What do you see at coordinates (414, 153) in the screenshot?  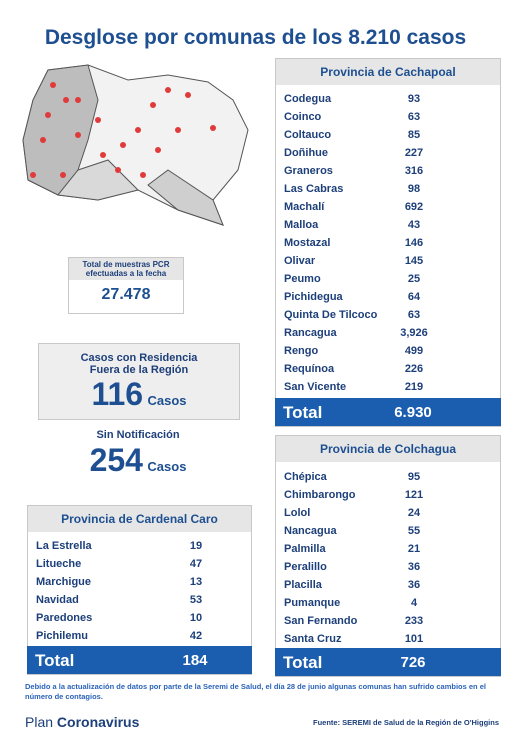 I see `cases: 227` at bounding box center [414, 153].